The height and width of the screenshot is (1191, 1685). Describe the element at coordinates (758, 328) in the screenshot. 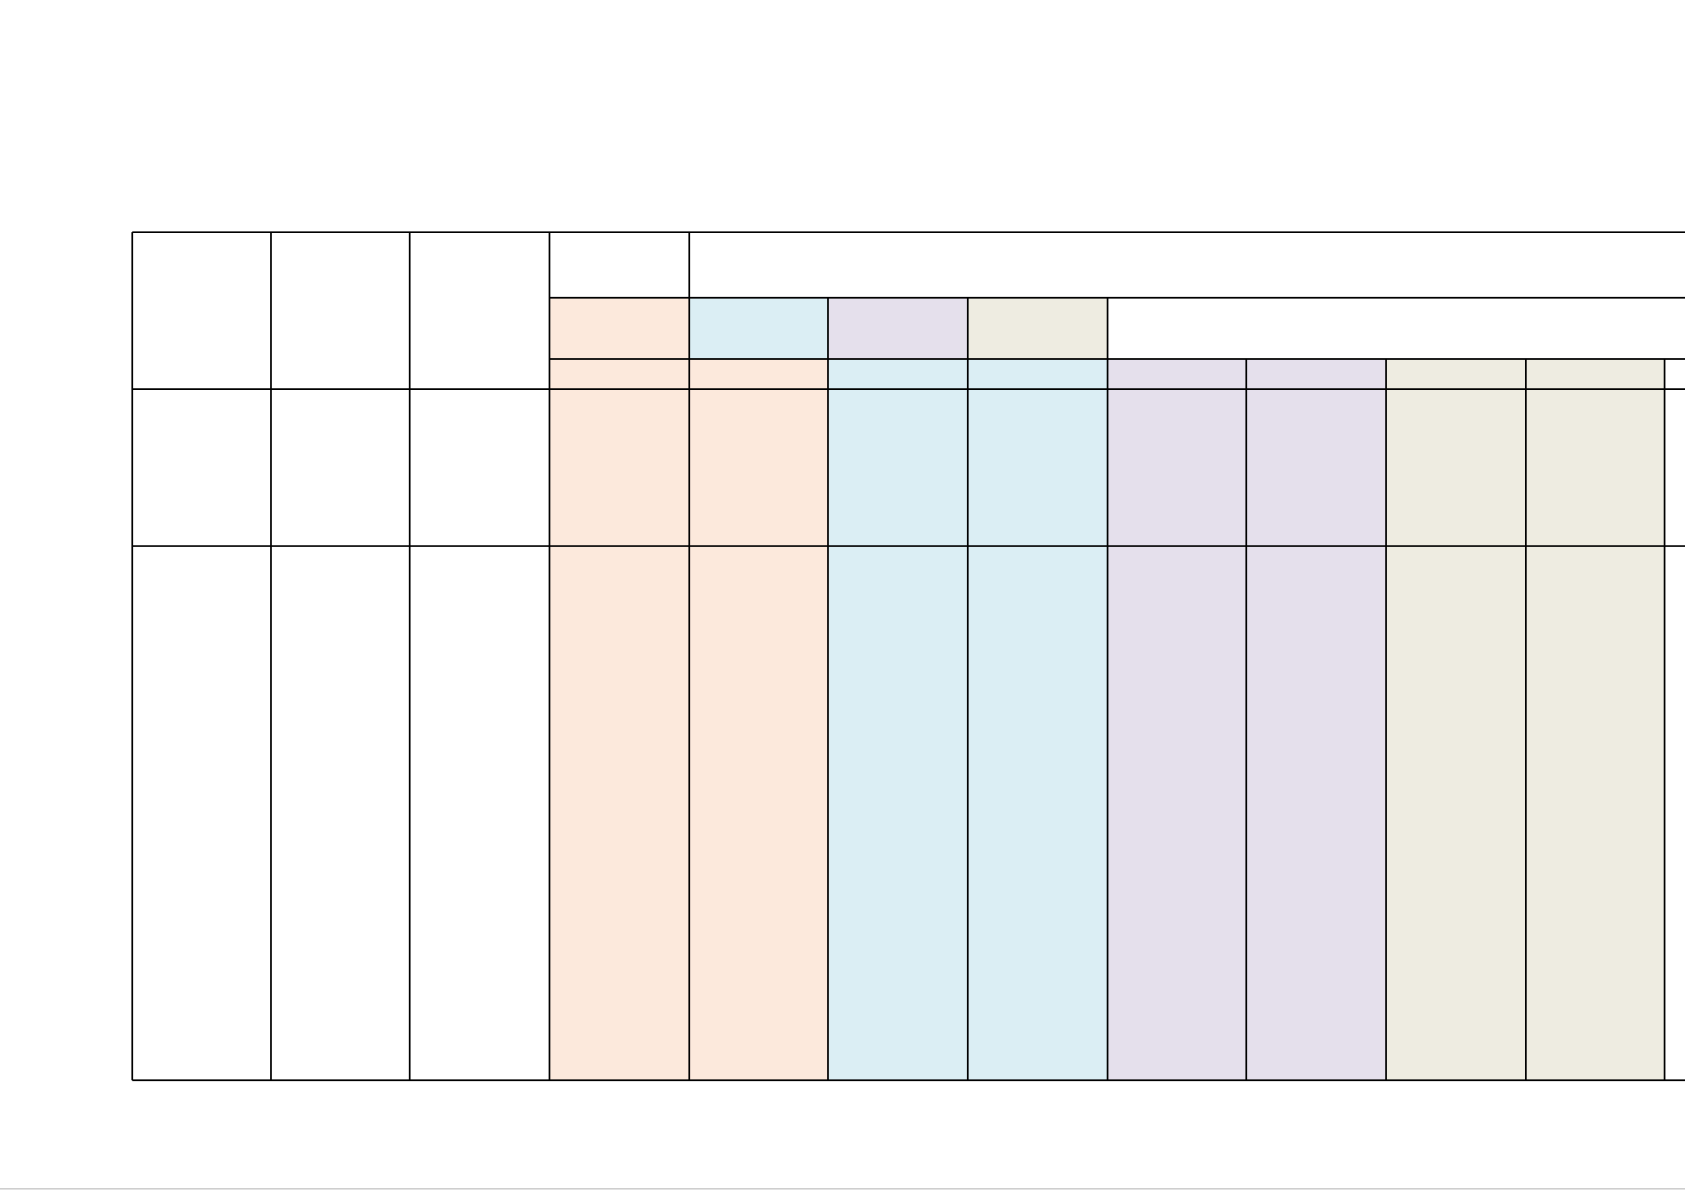

I see `cell-fill-blue` at that location.